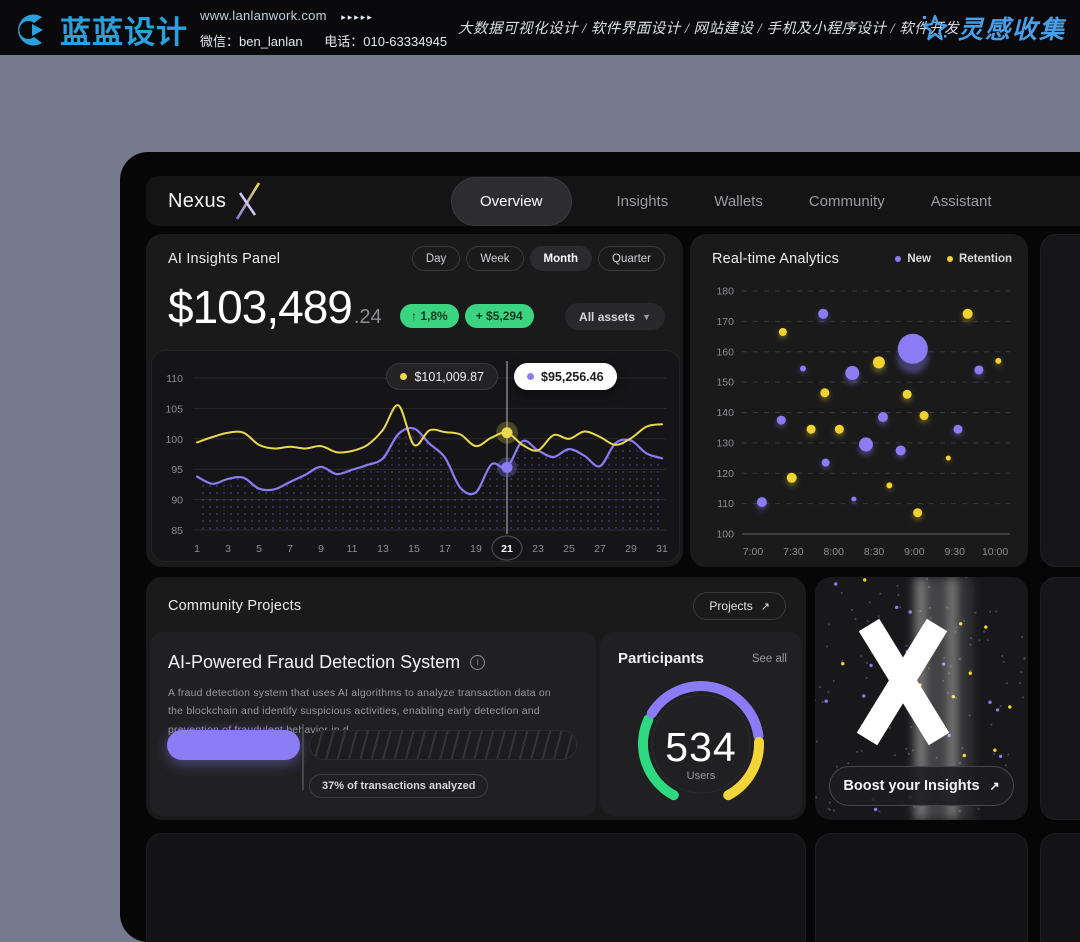 This screenshot has width=1080, height=942. Describe the element at coordinates (560, 258) in the screenshot. I see `range-month: Month` at that location.